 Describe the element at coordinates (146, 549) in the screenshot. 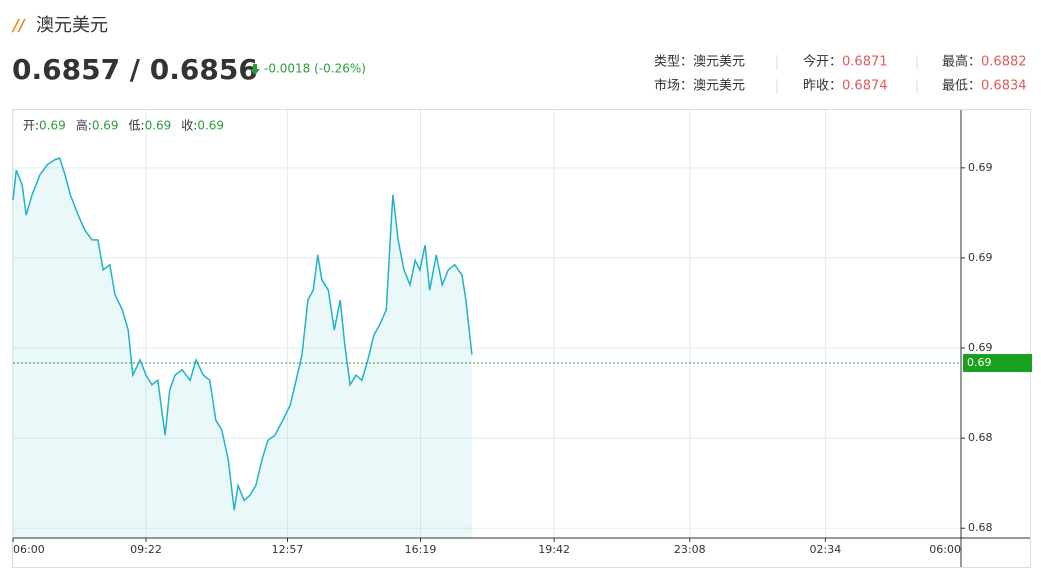

I see `x-tick-label: 09:22` at that location.